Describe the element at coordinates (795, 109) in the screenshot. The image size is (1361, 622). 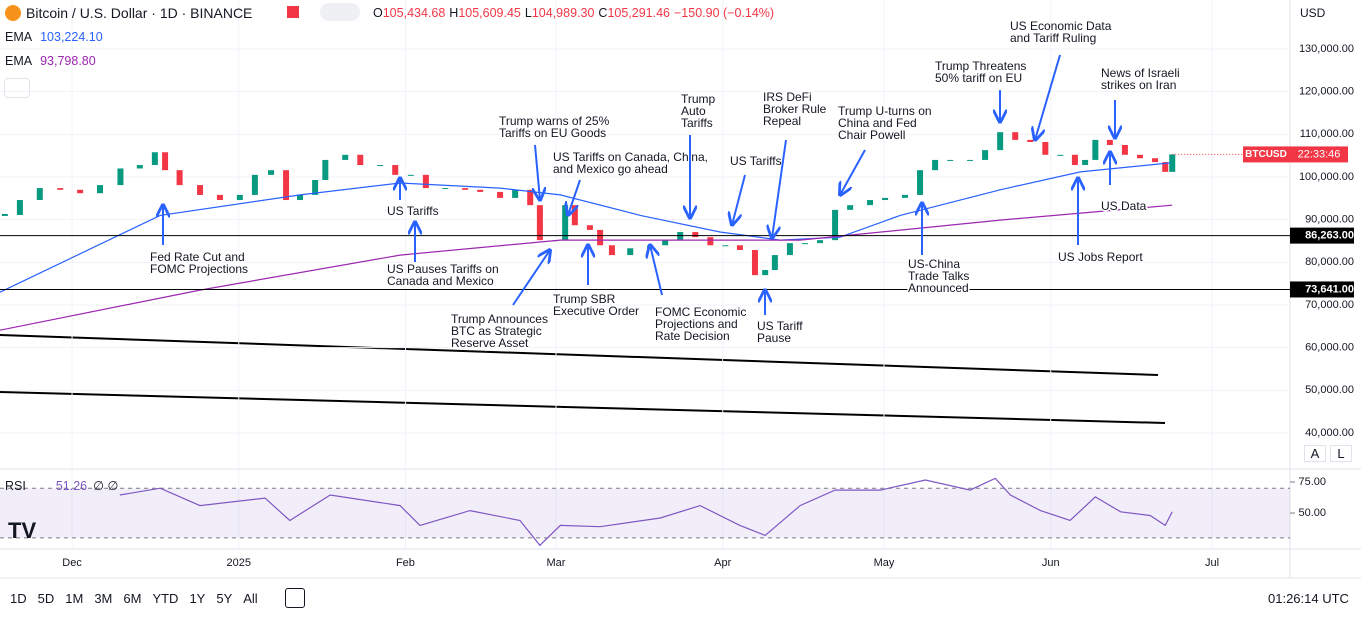
I see `annotation-text: Broker Rule` at that location.